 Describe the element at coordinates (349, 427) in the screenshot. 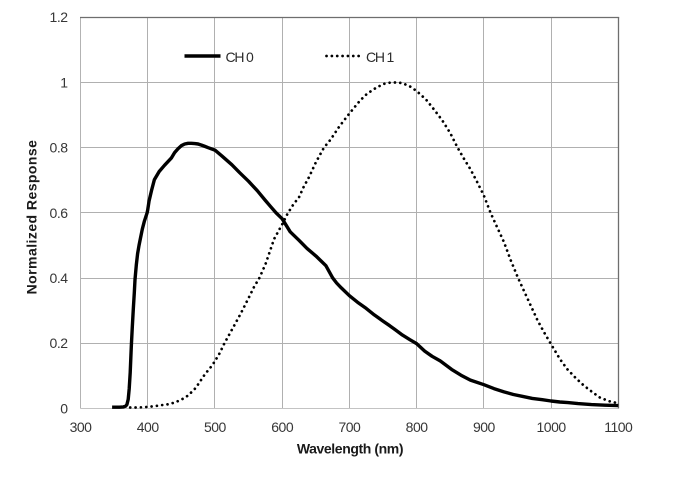

I see `svg-text: 700` at that location.